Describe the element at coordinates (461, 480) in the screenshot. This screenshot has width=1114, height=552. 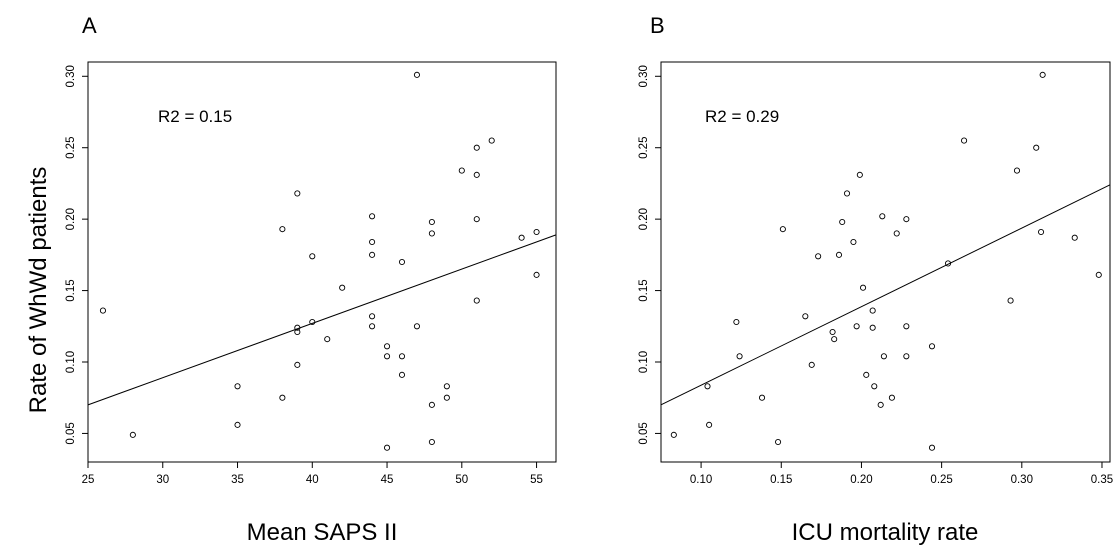
I see `x-tick-label: 50` at that location.